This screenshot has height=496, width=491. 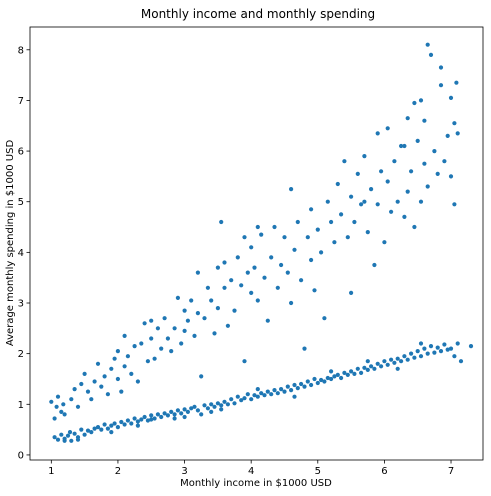 I want to click on x-tick-label: 5, so click(x=318, y=471).